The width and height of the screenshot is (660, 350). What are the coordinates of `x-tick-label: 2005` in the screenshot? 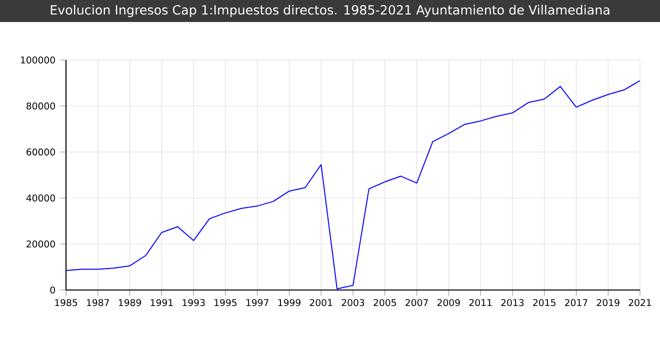 It's located at (385, 302).